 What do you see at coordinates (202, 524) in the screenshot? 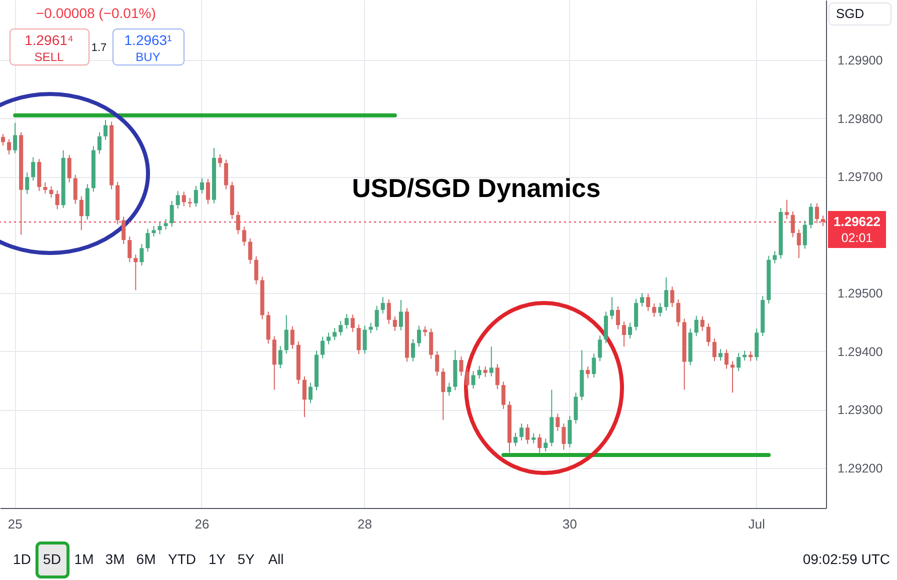
I see `x-tick-label: 26` at bounding box center [202, 524].